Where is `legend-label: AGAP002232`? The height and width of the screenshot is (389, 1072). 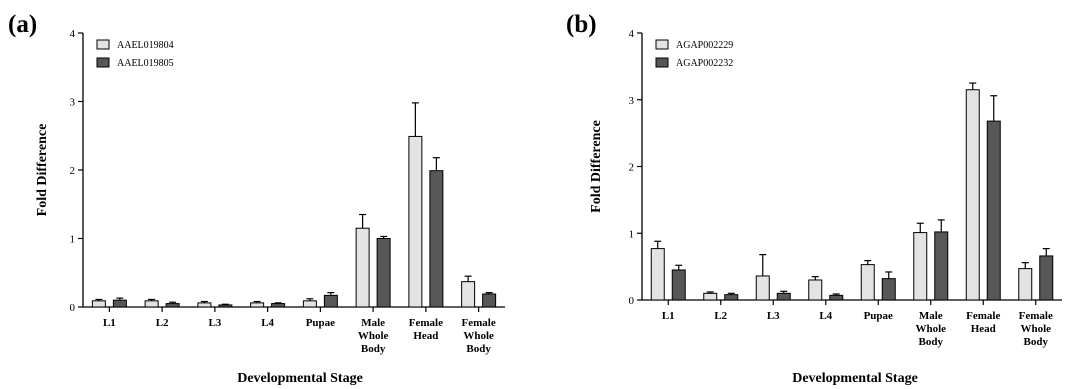
legend-label: AGAP002232 is located at coordinates (704, 63).